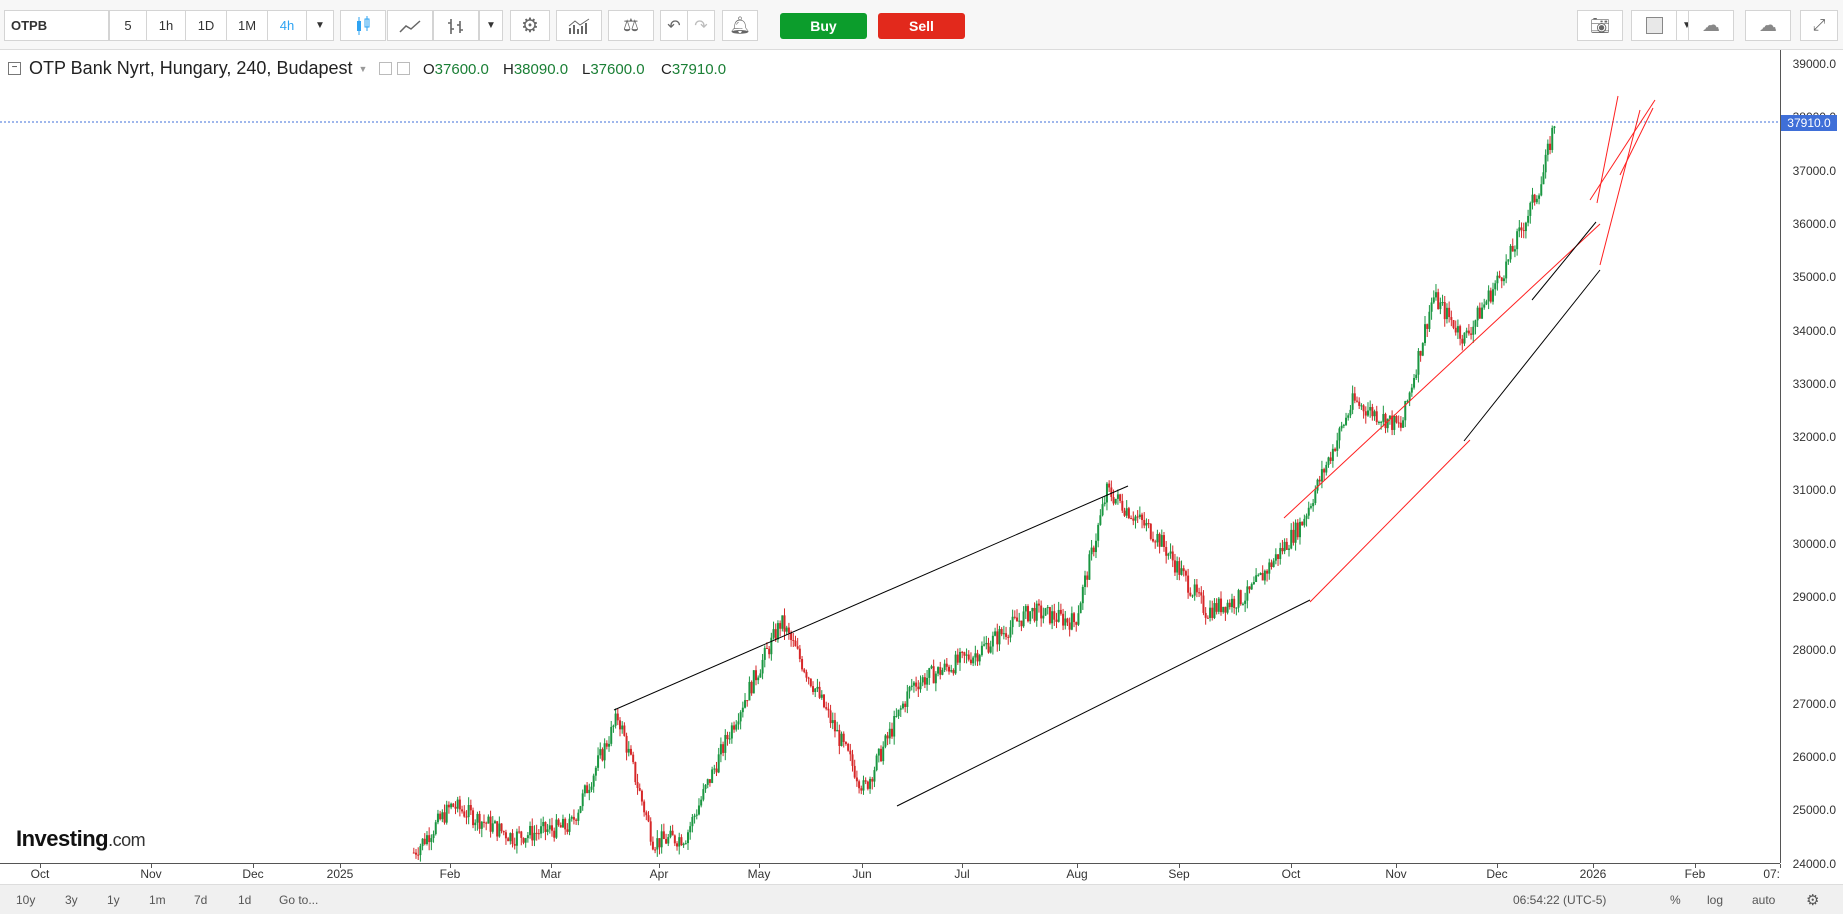 This screenshot has width=1843, height=914. I want to click on trendline-red-upper, so click(1442, 371).